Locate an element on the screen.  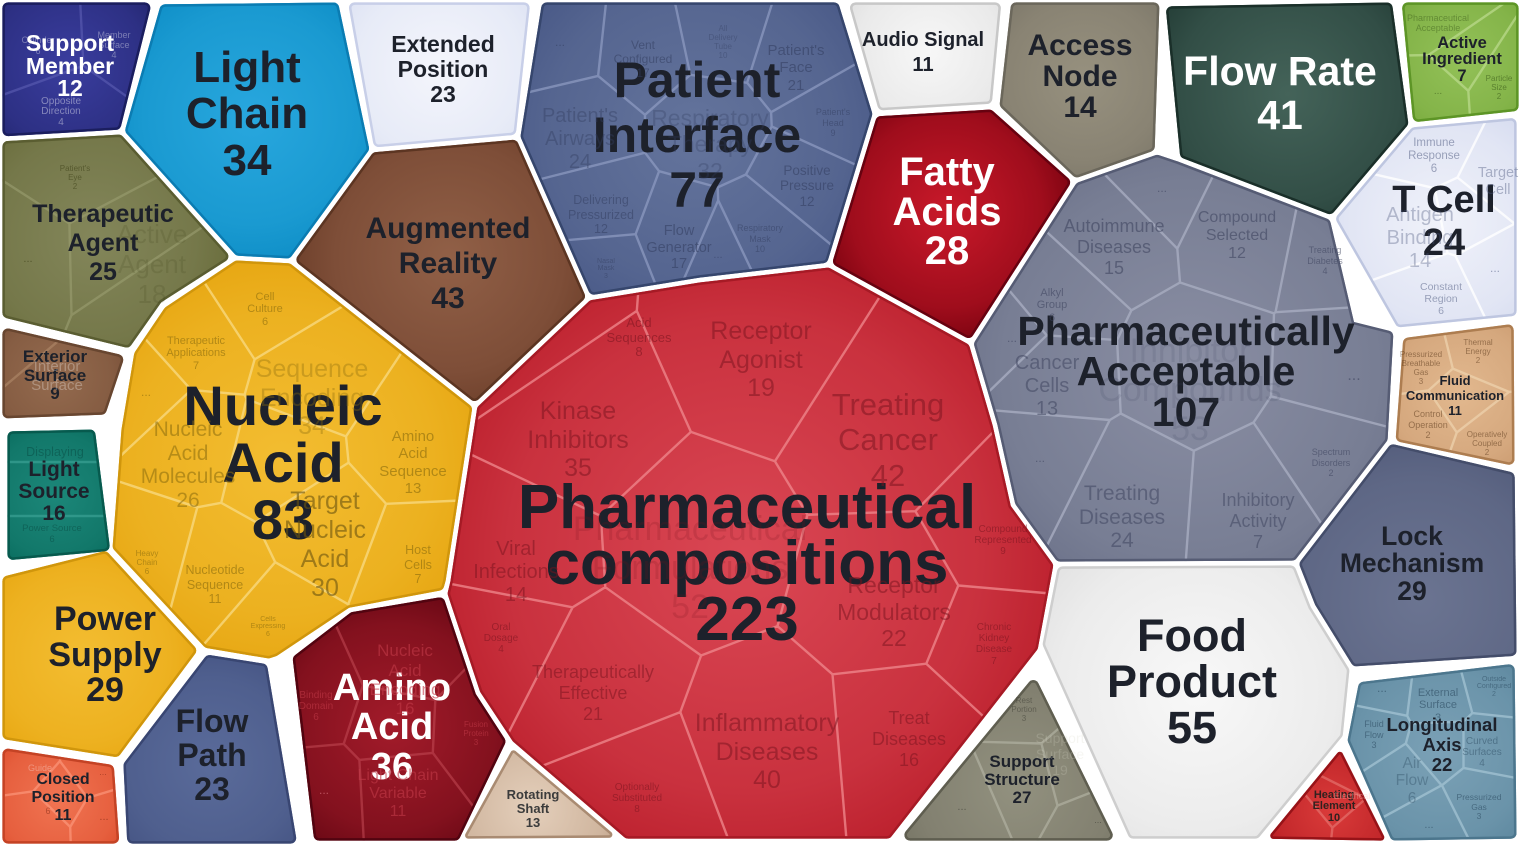
svg-text: Host is located at coordinates (418, 550).